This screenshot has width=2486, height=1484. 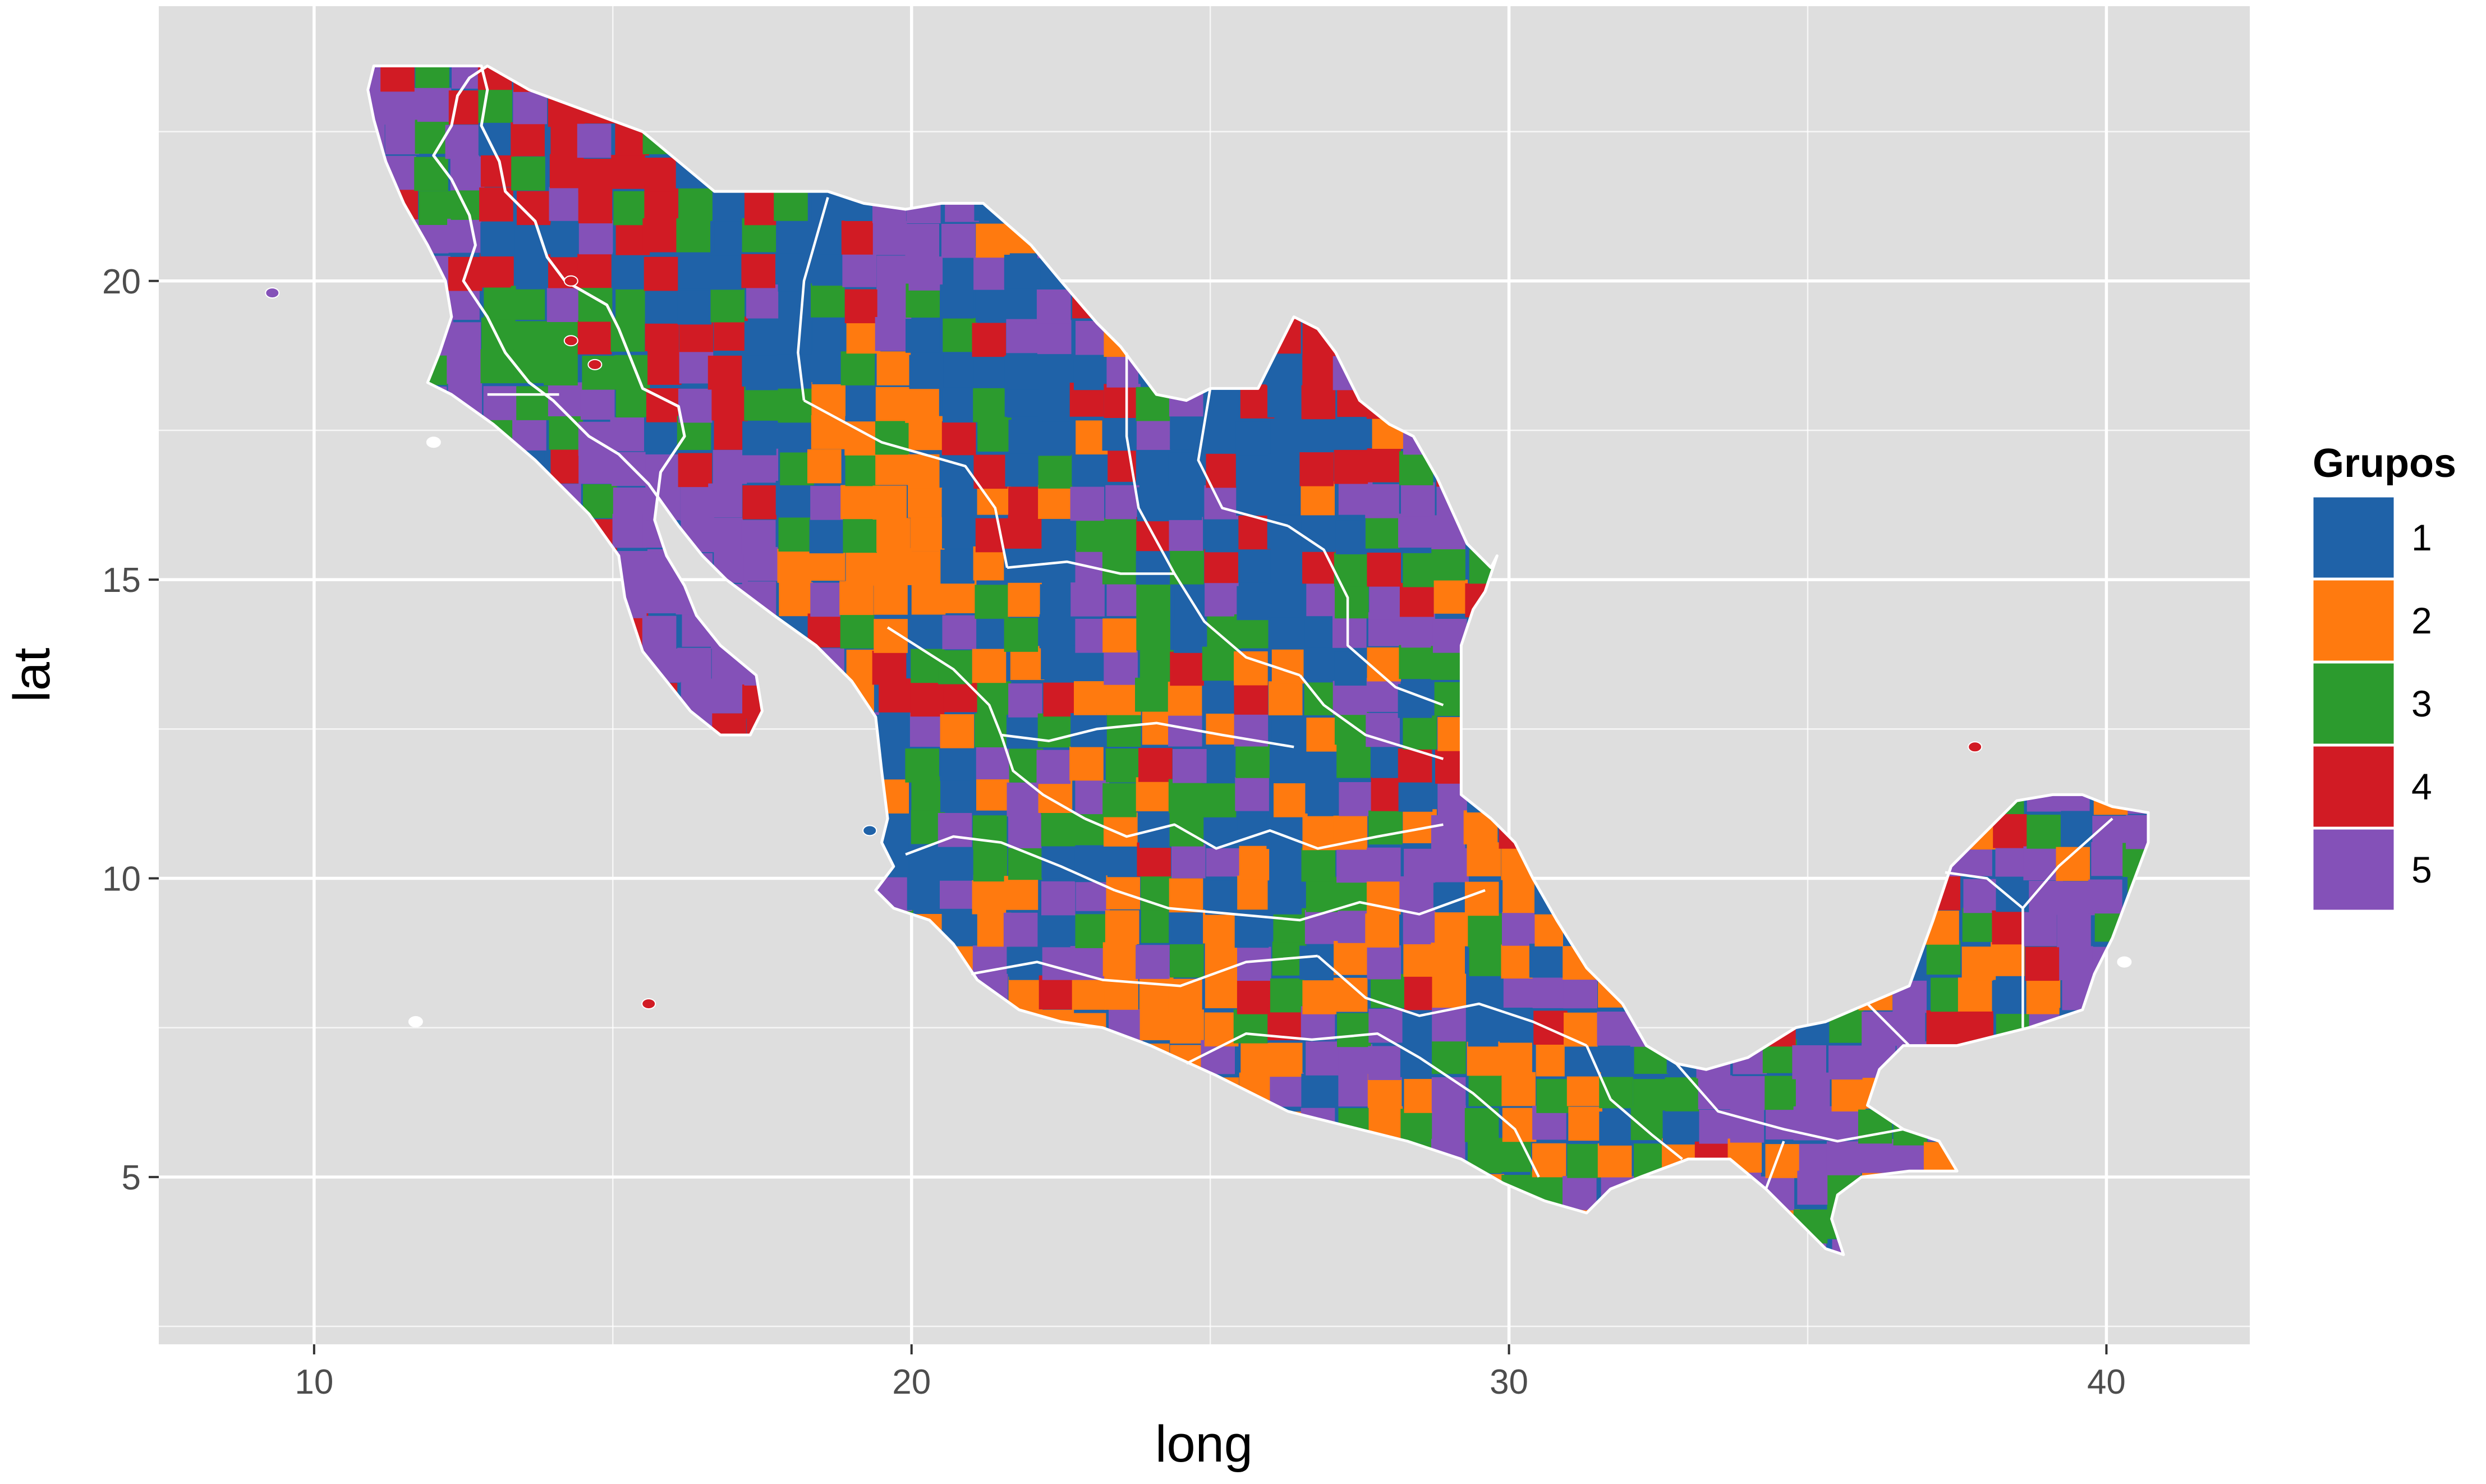 What do you see at coordinates (314, 1382) in the screenshot?
I see `x-tick-label: 10` at bounding box center [314, 1382].